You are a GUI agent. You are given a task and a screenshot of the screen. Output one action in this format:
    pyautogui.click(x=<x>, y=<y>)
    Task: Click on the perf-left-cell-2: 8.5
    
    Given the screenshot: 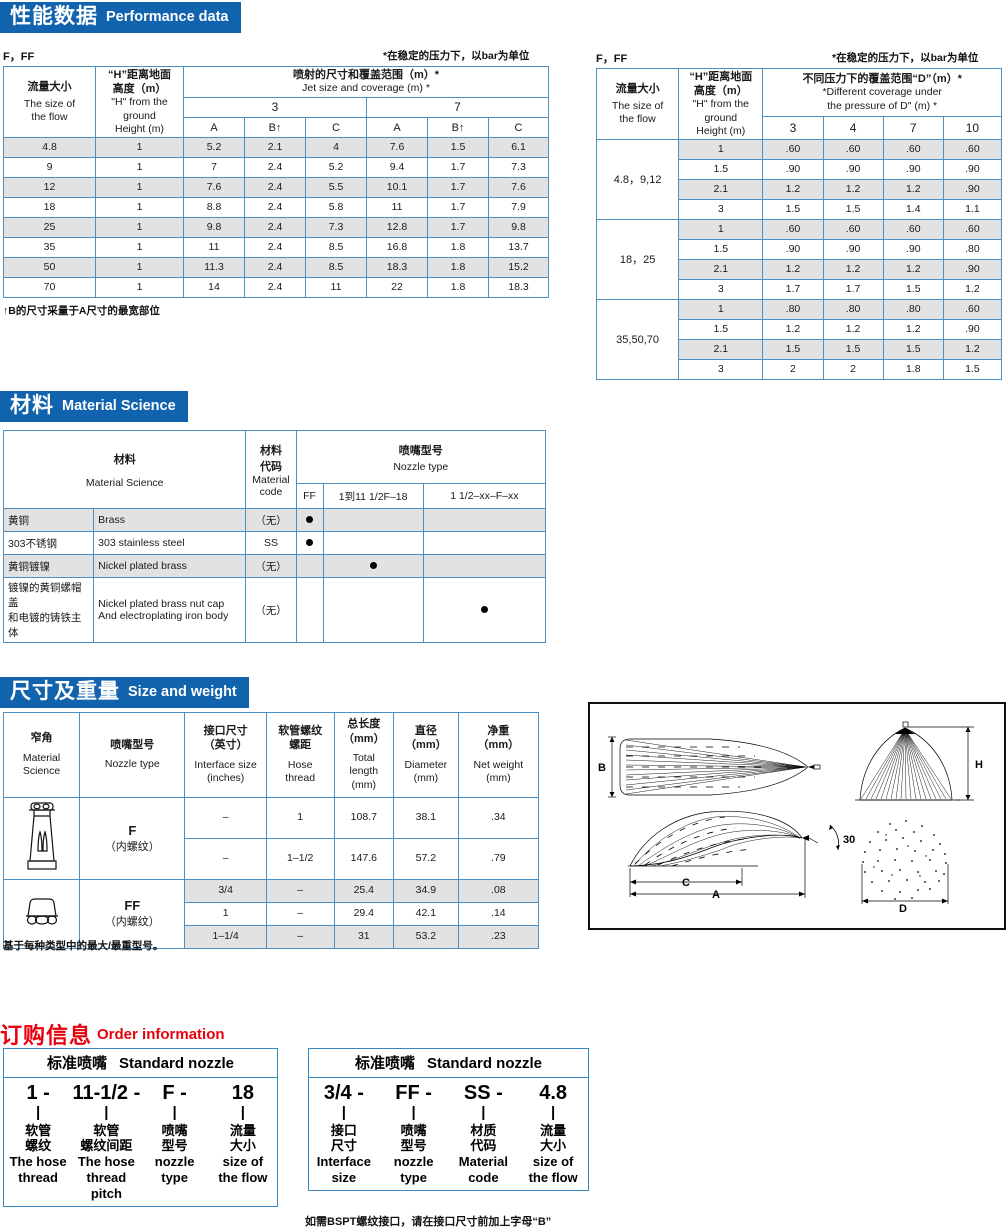 What is the action you would take?
    pyautogui.click(x=336, y=268)
    